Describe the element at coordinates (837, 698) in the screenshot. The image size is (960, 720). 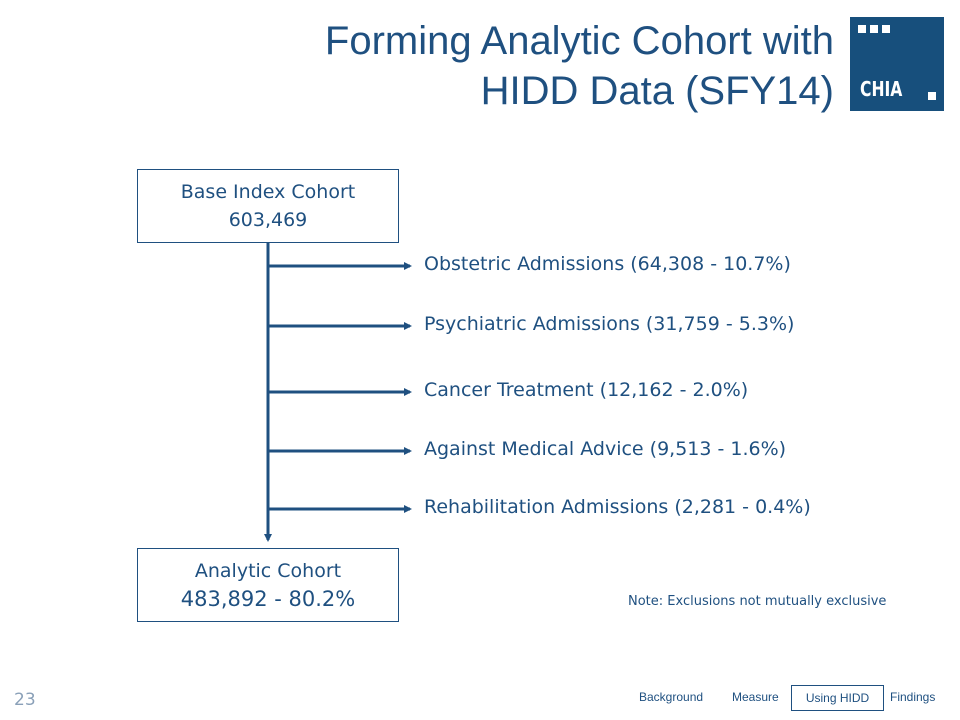
I see `nav-using-hidd: Using HIDD` at that location.